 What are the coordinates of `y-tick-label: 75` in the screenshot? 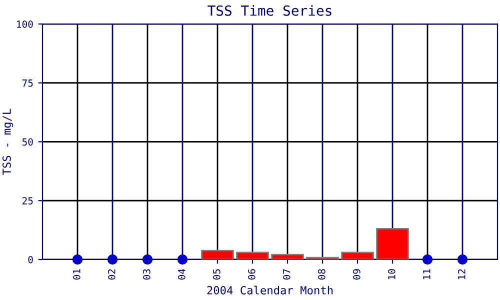 It's located at (27, 83).